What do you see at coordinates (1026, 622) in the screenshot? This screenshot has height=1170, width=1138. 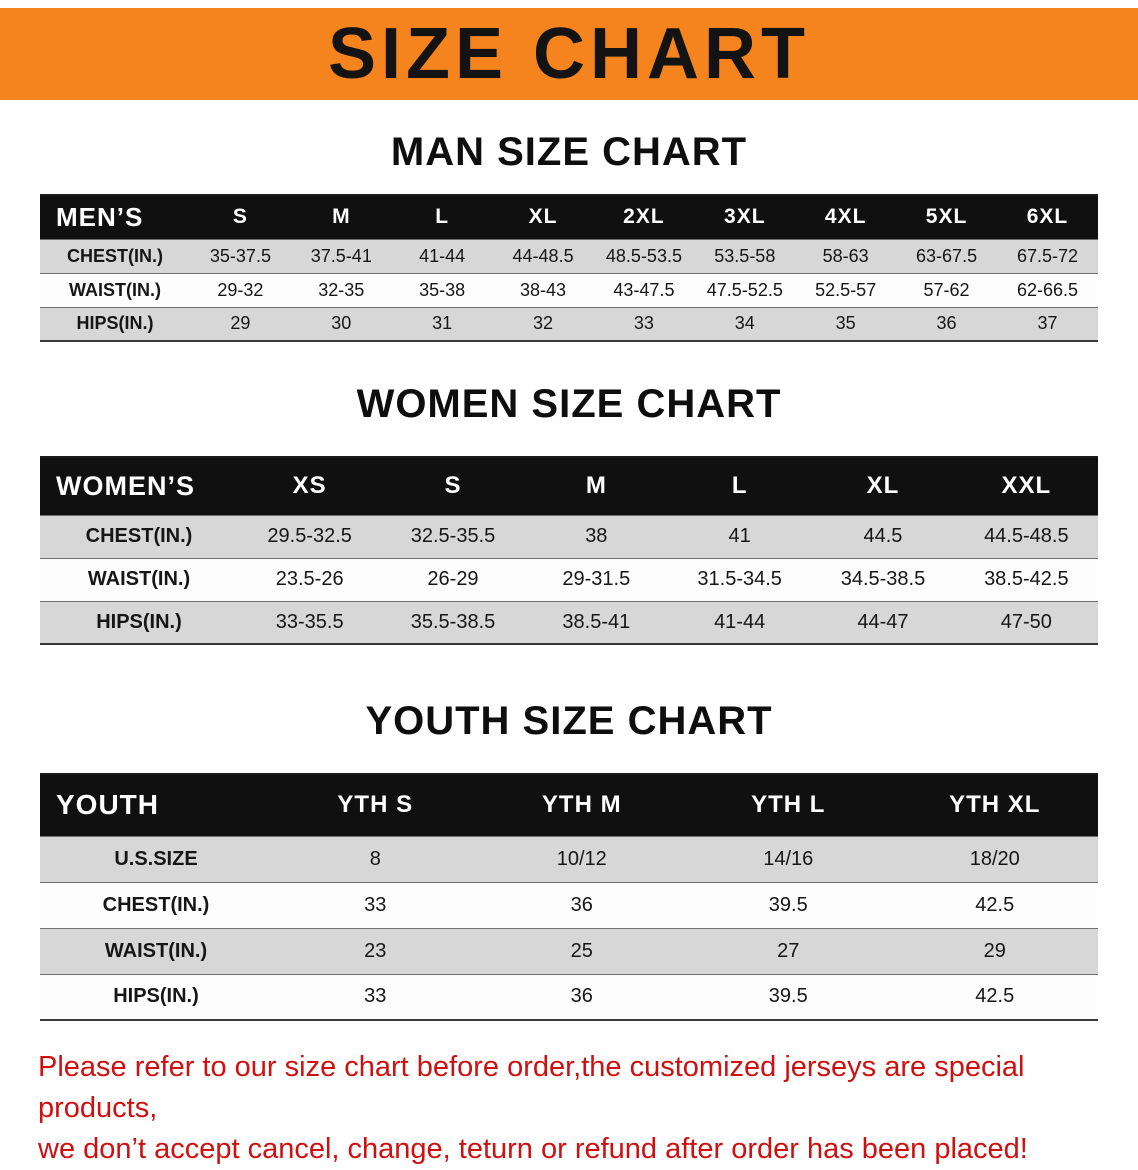 I see `value-cell: 47-50` at bounding box center [1026, 622].